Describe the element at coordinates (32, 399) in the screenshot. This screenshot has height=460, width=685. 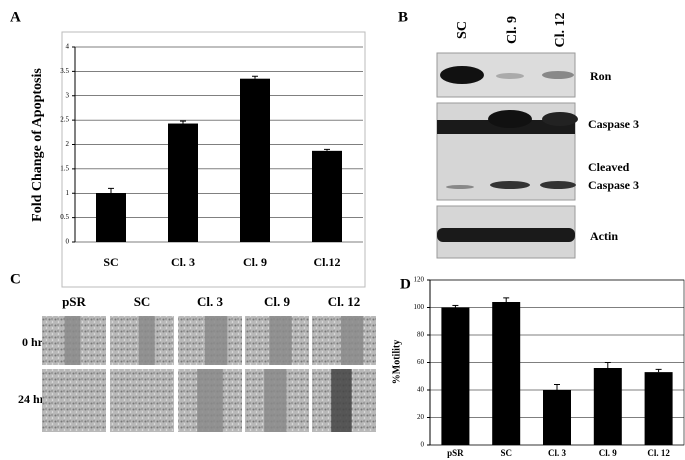
I see `row-label: 24 hr` at that location.